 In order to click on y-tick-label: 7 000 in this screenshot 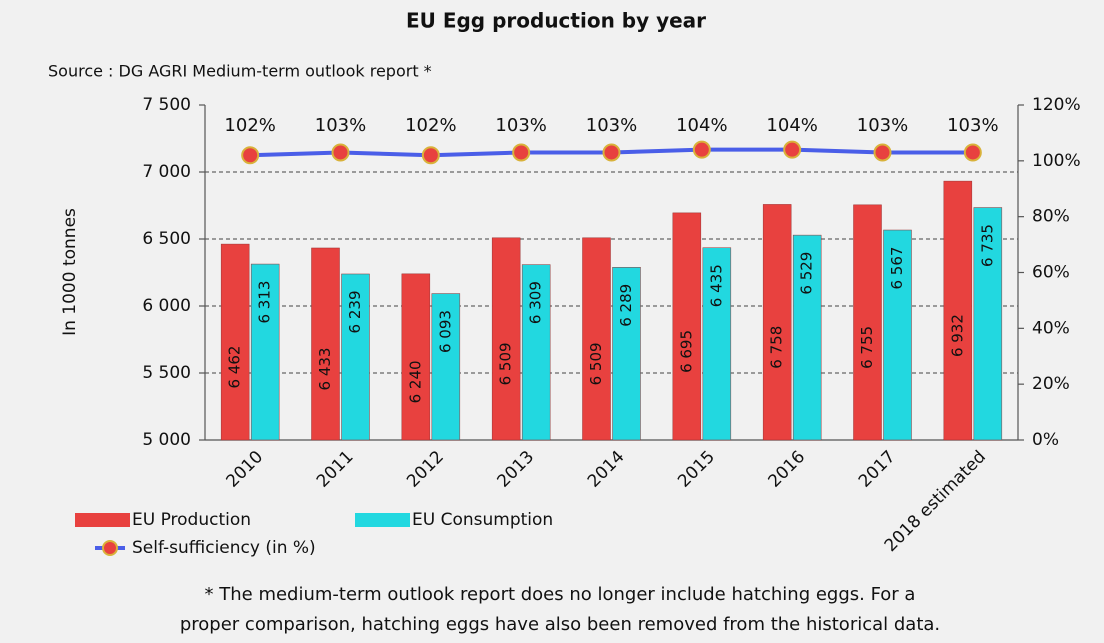, I will do `click(166, 172)`.